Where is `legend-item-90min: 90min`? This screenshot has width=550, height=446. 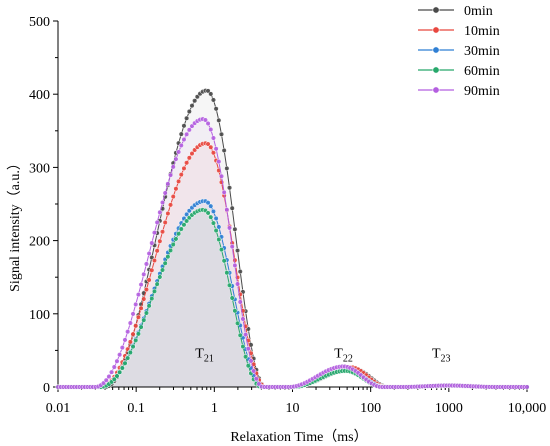 legend-item-90min: 90min is located at coordinates (459, 91).